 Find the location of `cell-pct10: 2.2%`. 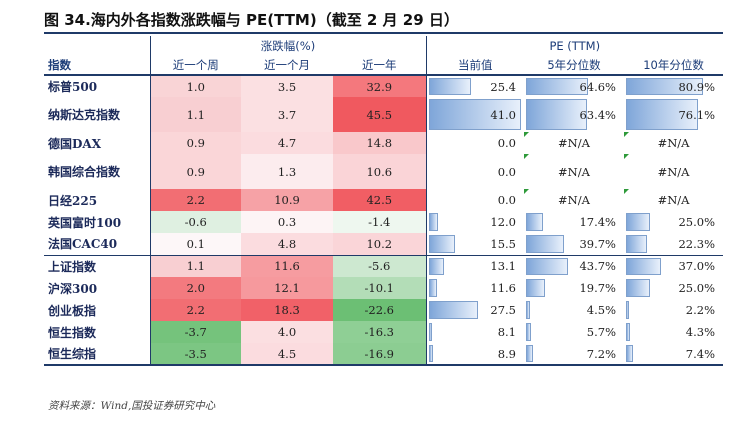

cell-pct10: 2.2% is located at coordinates (673, 310).